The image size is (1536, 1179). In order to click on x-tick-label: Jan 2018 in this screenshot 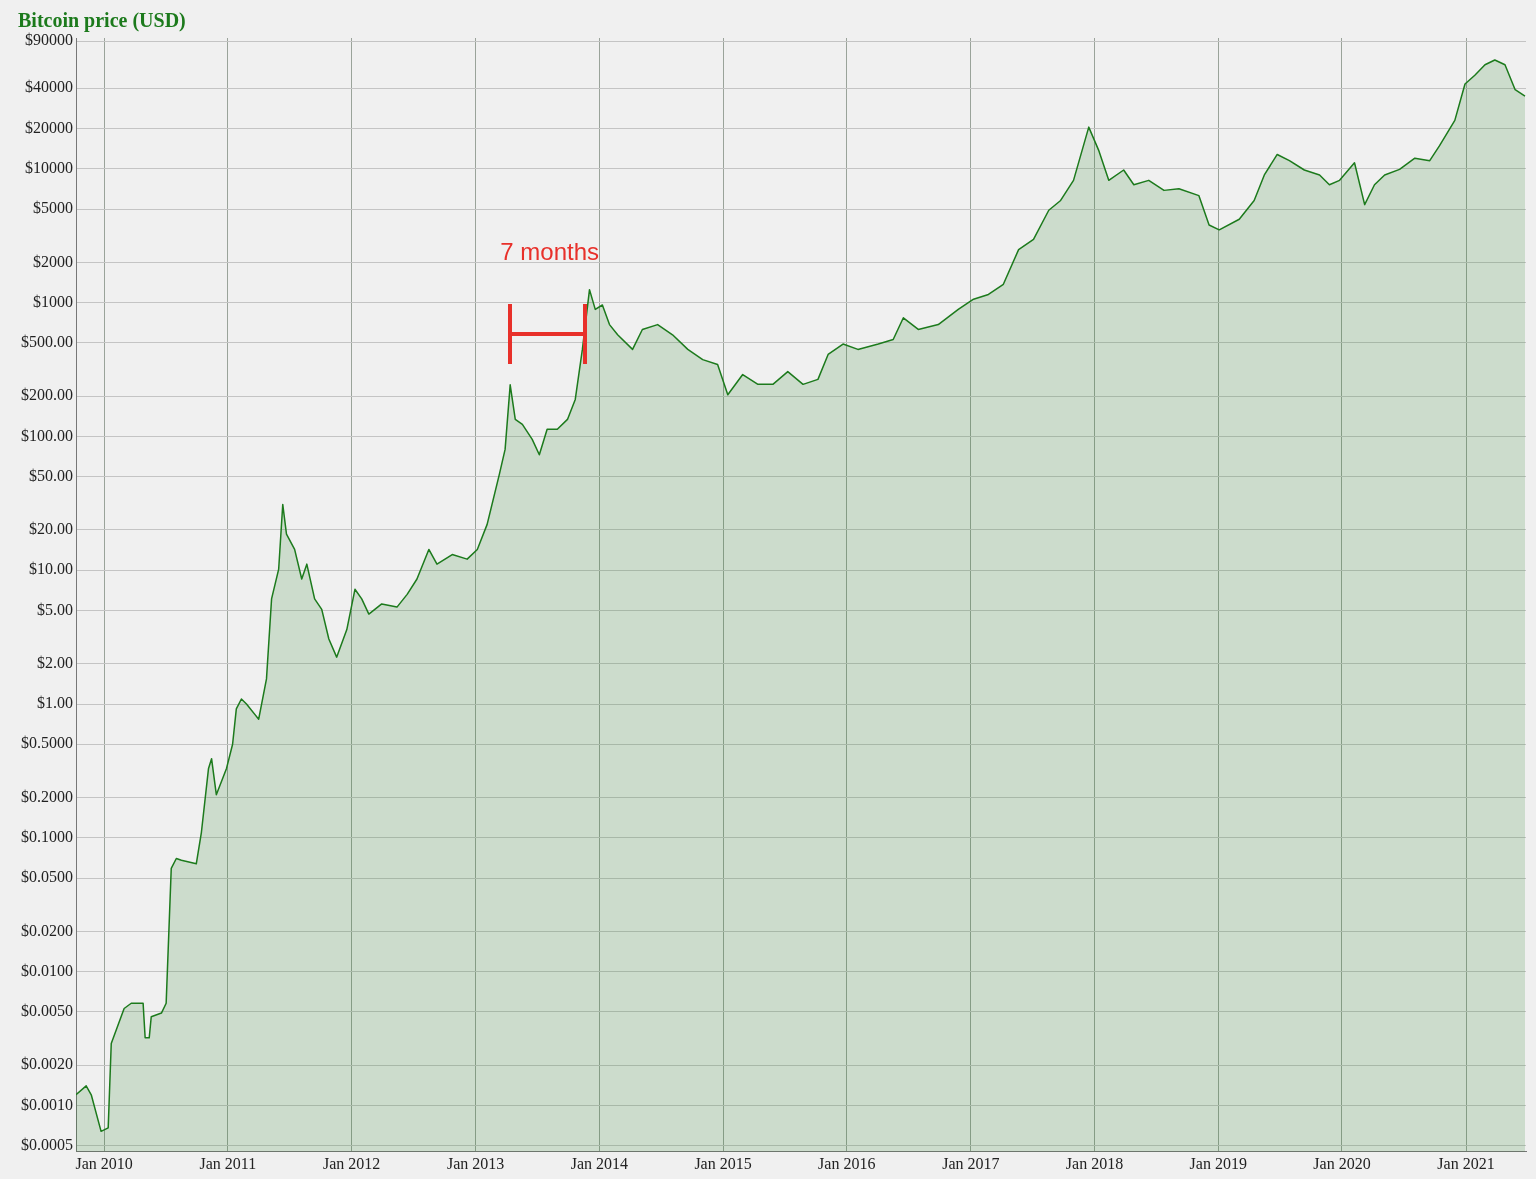, I will do `click(1094, 1163)`.